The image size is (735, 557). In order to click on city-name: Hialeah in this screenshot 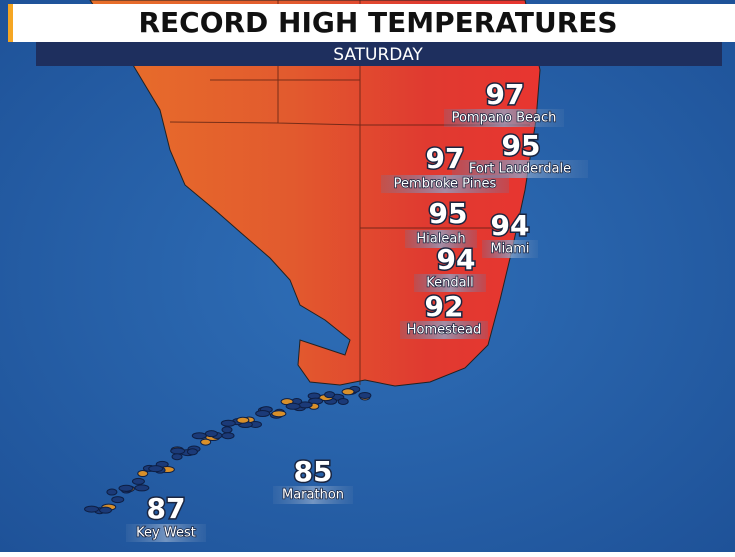, I will do `click(440, 239)`.